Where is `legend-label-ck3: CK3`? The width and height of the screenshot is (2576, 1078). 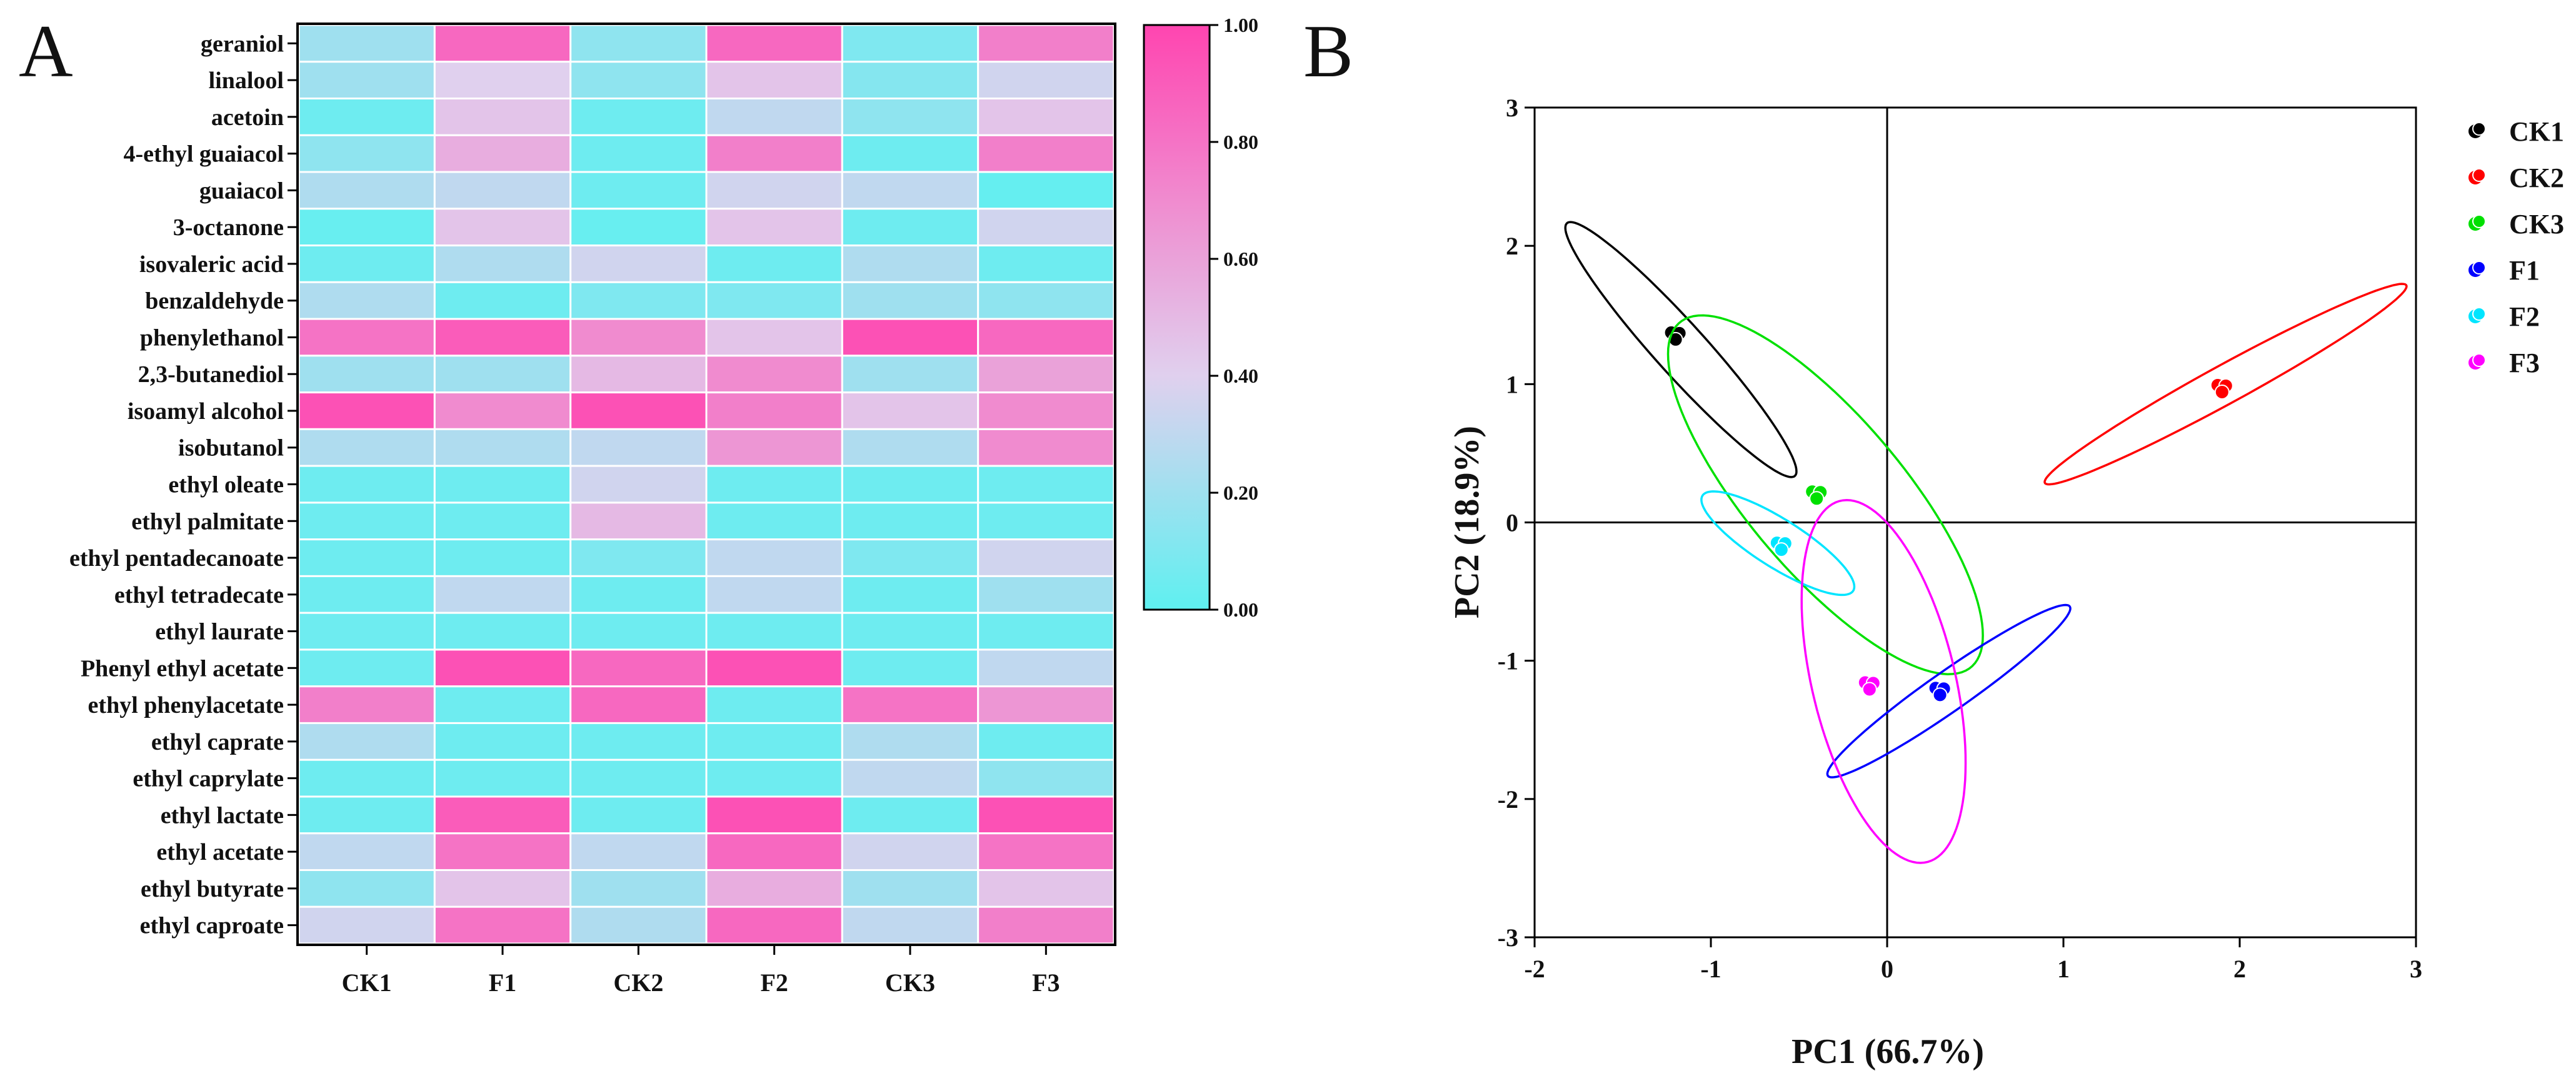
legend-label-ck3: CK3 is located at coordinates (2536, 224).